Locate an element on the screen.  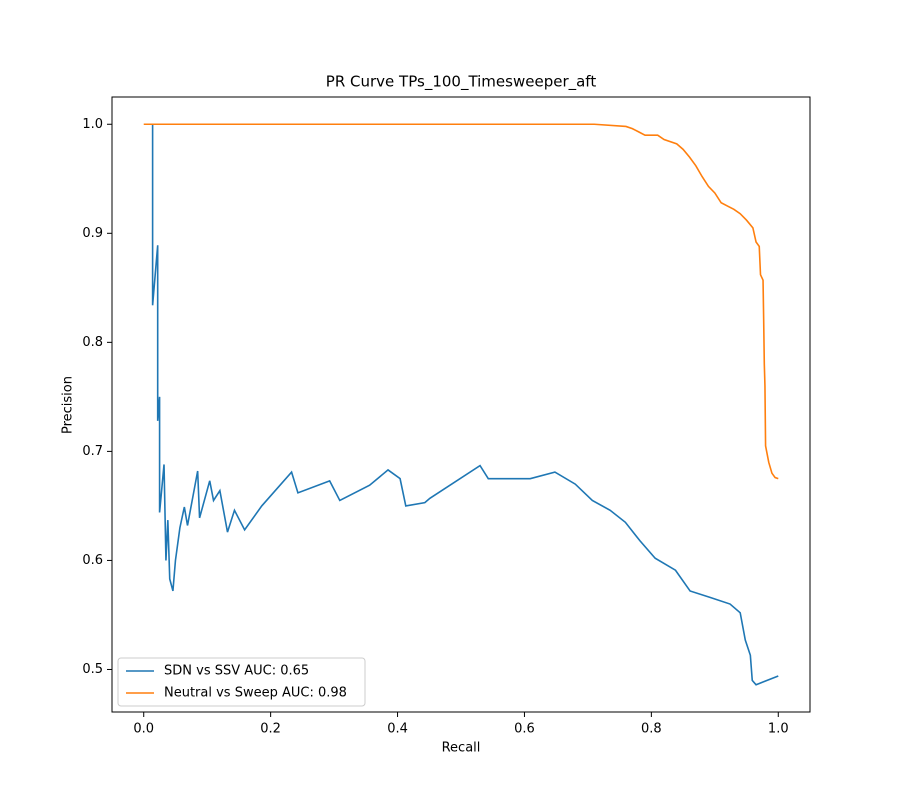
x-tick-label: 0.2 is located at coordinates (270, 729).